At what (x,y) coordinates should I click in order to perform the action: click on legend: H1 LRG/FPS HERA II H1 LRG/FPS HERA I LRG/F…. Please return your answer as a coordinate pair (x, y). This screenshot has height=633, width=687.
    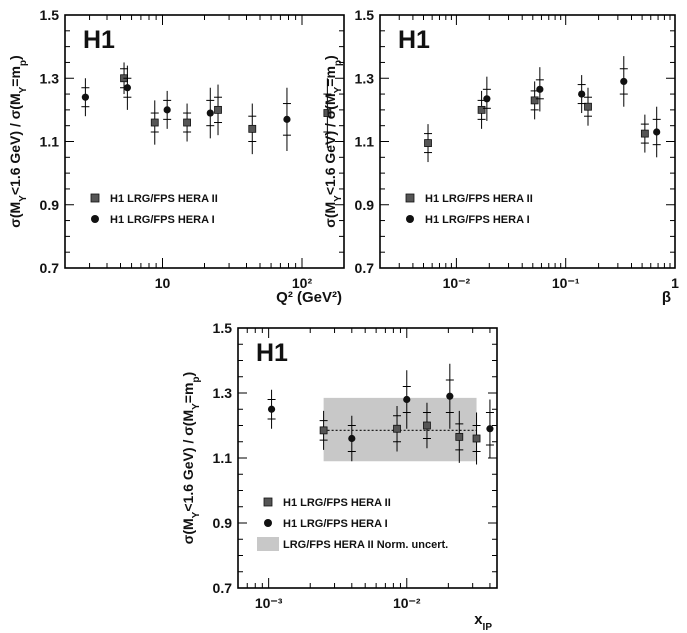
    Looking at the image, I should click on (352, 524).